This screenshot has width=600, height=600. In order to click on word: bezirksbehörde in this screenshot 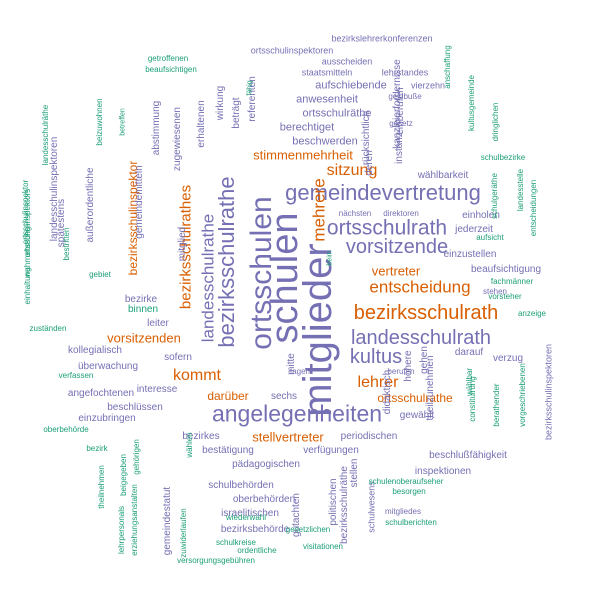, I will do `click(255, 529)`.